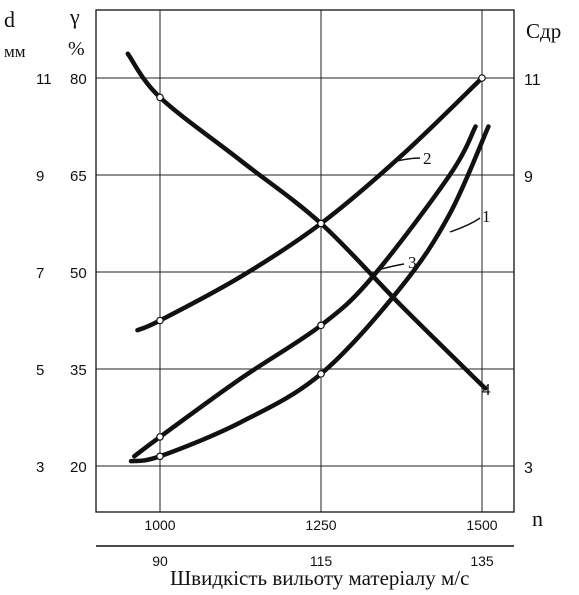  Describe the element at coordinates (532, 80) in the screenshot. I see `tick-right-2: 11` at that location.